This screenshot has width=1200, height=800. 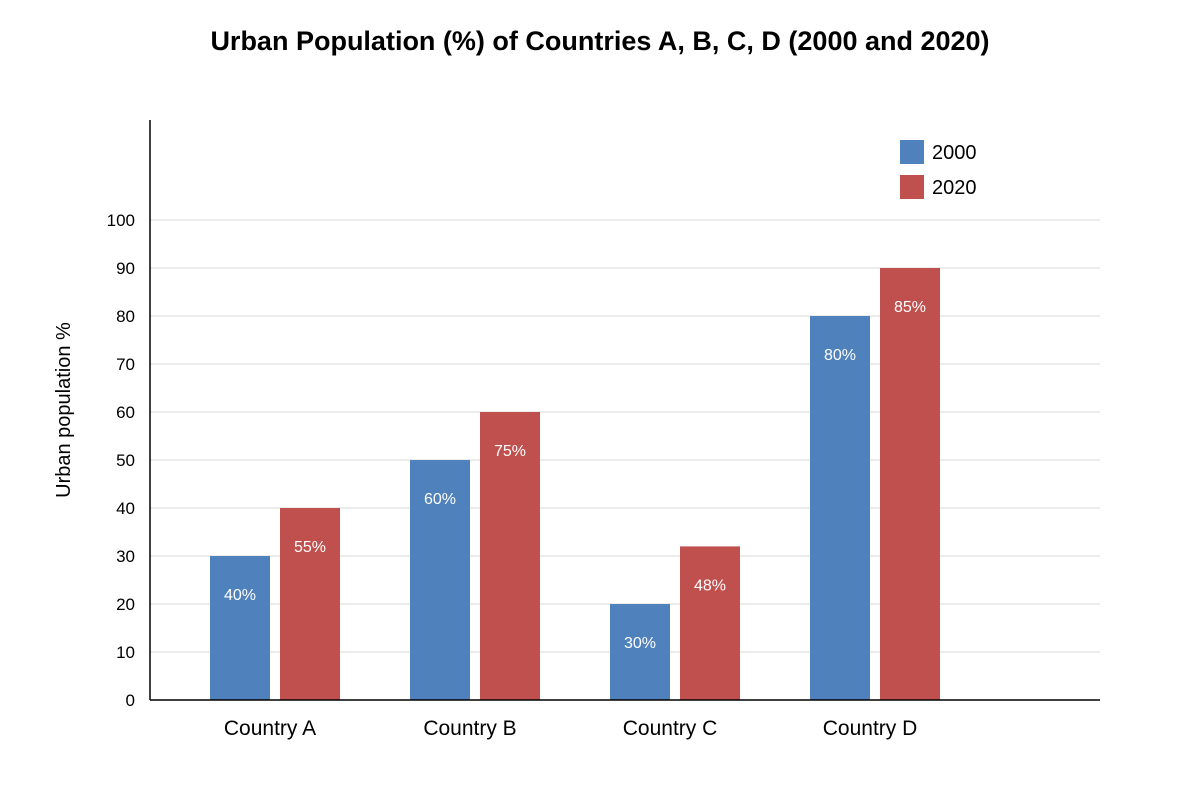 I want to click on bar-2000-country-c, so click(x=640, y=652).